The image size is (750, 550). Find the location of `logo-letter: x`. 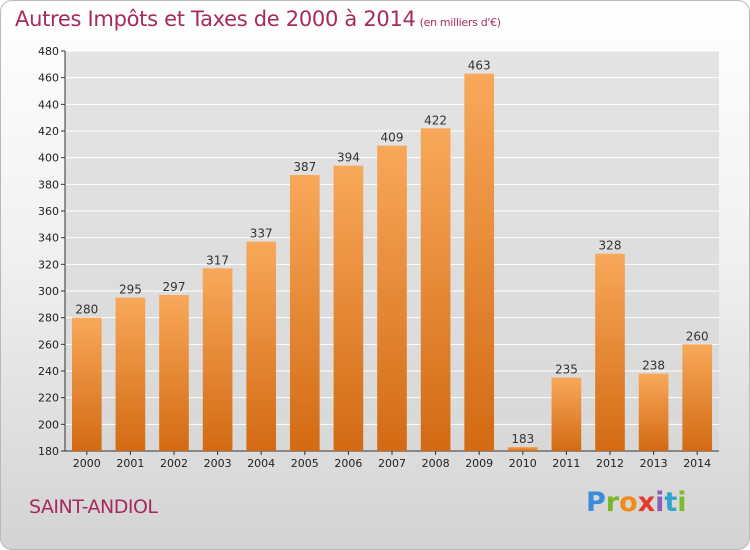

logo-letter: x is located at coordinates (646, 502).